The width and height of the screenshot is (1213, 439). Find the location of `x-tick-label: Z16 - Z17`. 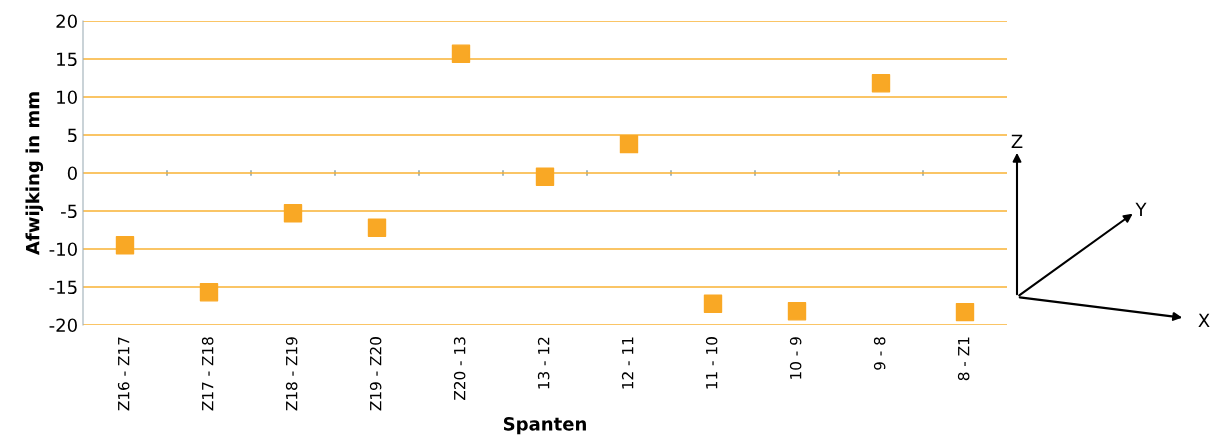

x-tick-label: Z16 - Z17 is located at coordinates (123, 374).